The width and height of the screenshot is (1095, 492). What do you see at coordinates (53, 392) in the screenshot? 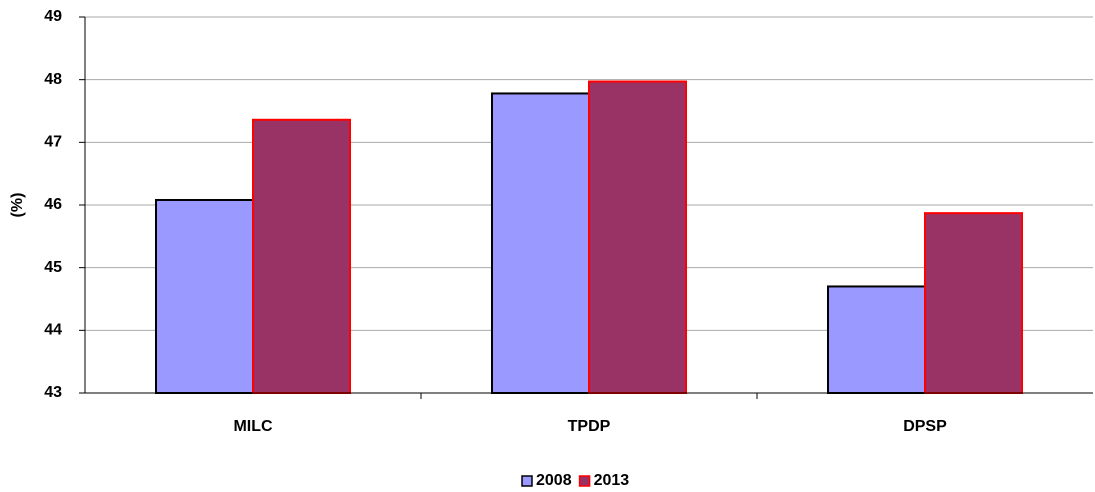
I see `y-tick-label: 43` at bounding box center [53, 392].